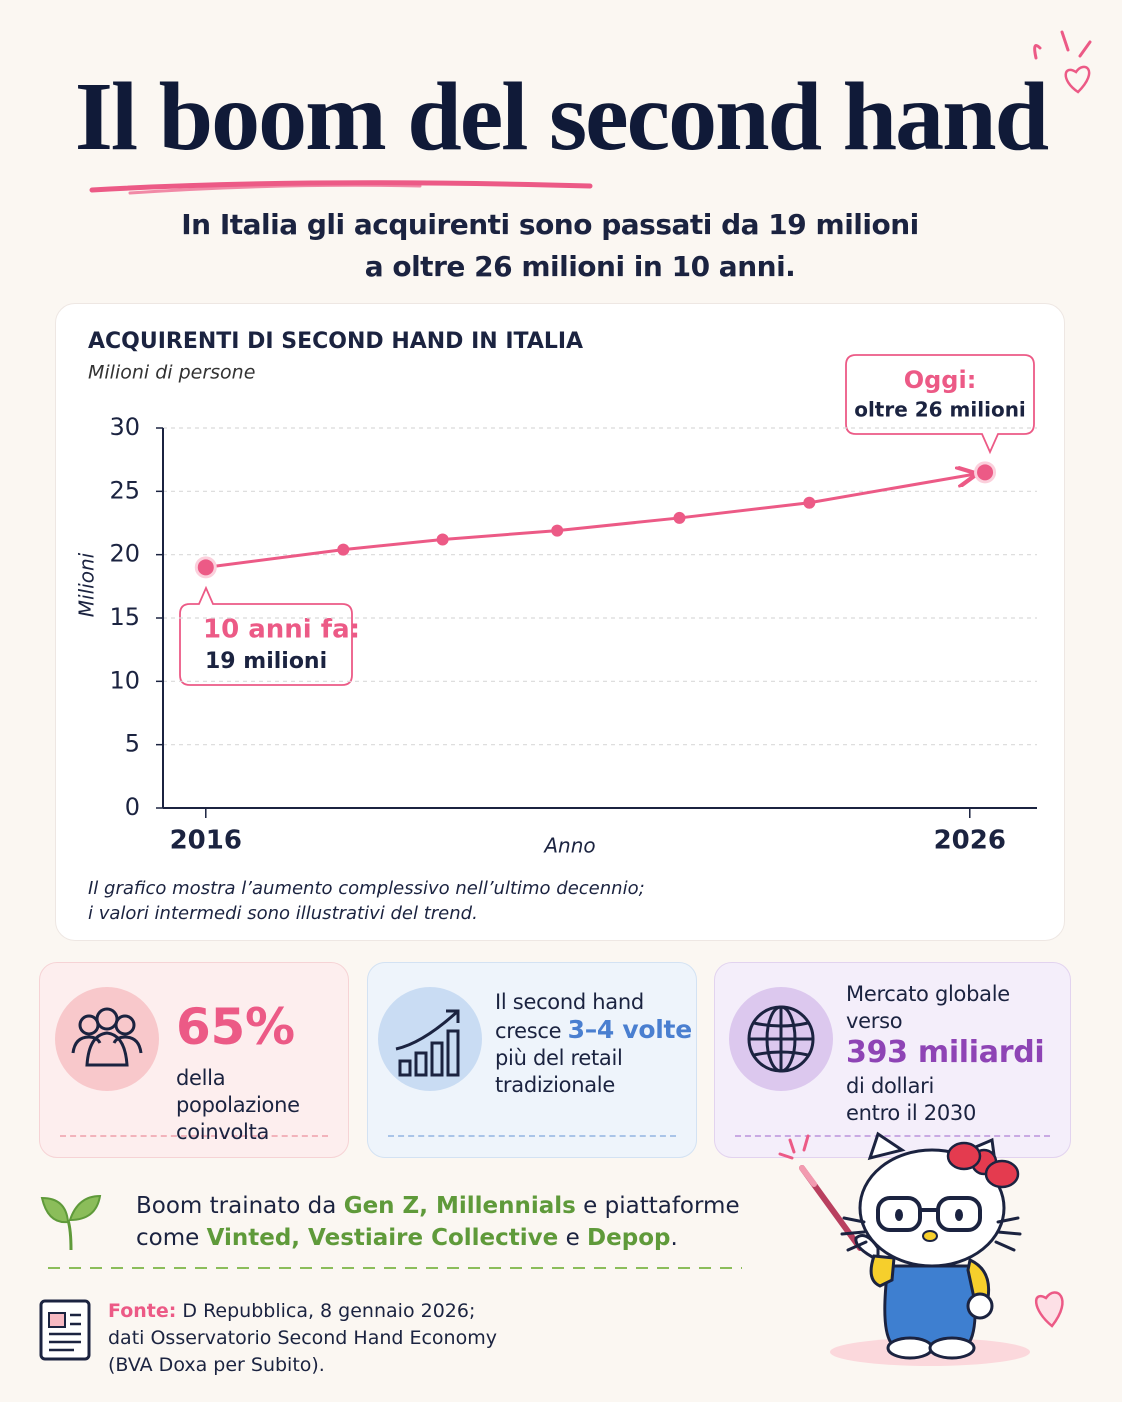  I want to click on annotation-title: 10 anni fa:, so click(281, 630).